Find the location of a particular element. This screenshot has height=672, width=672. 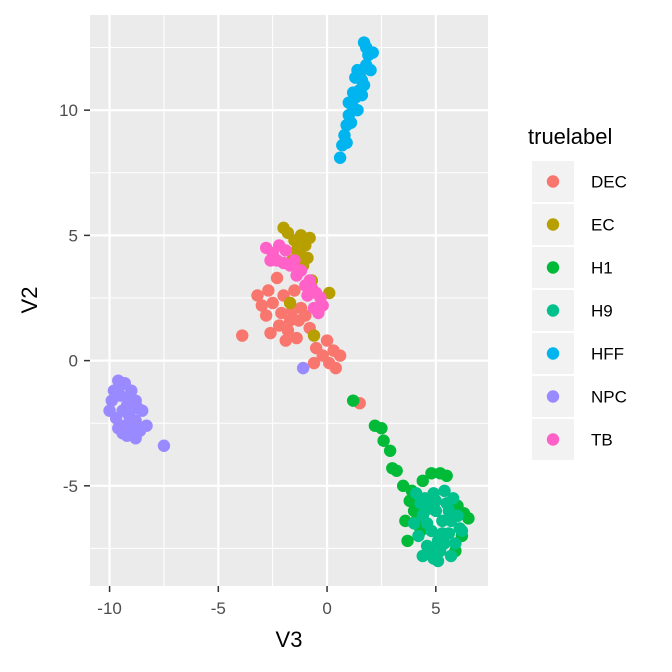

legend-item-h1: H1 is located at coordinates (572, 267).